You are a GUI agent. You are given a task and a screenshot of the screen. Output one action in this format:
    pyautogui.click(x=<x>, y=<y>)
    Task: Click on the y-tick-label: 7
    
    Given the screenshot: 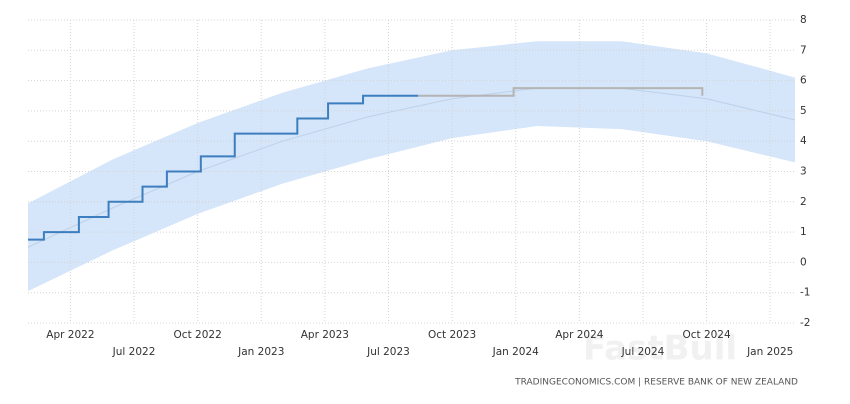 What is the action you would take?
    pyautogui.click(x=803, y=50)
    